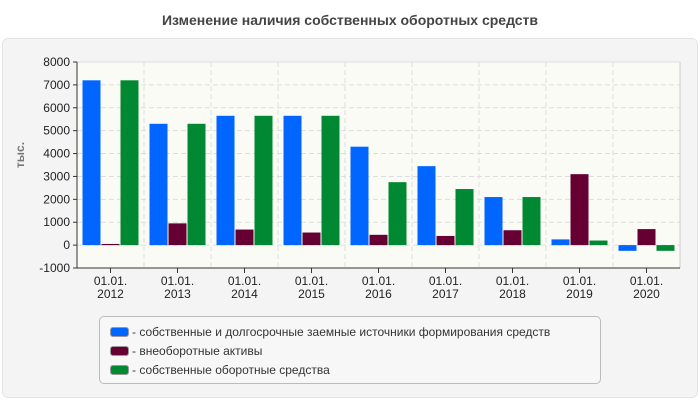 This screenshot has height=400, width=700. I want to click on x-tick-label: 2016, so click(378, 294).